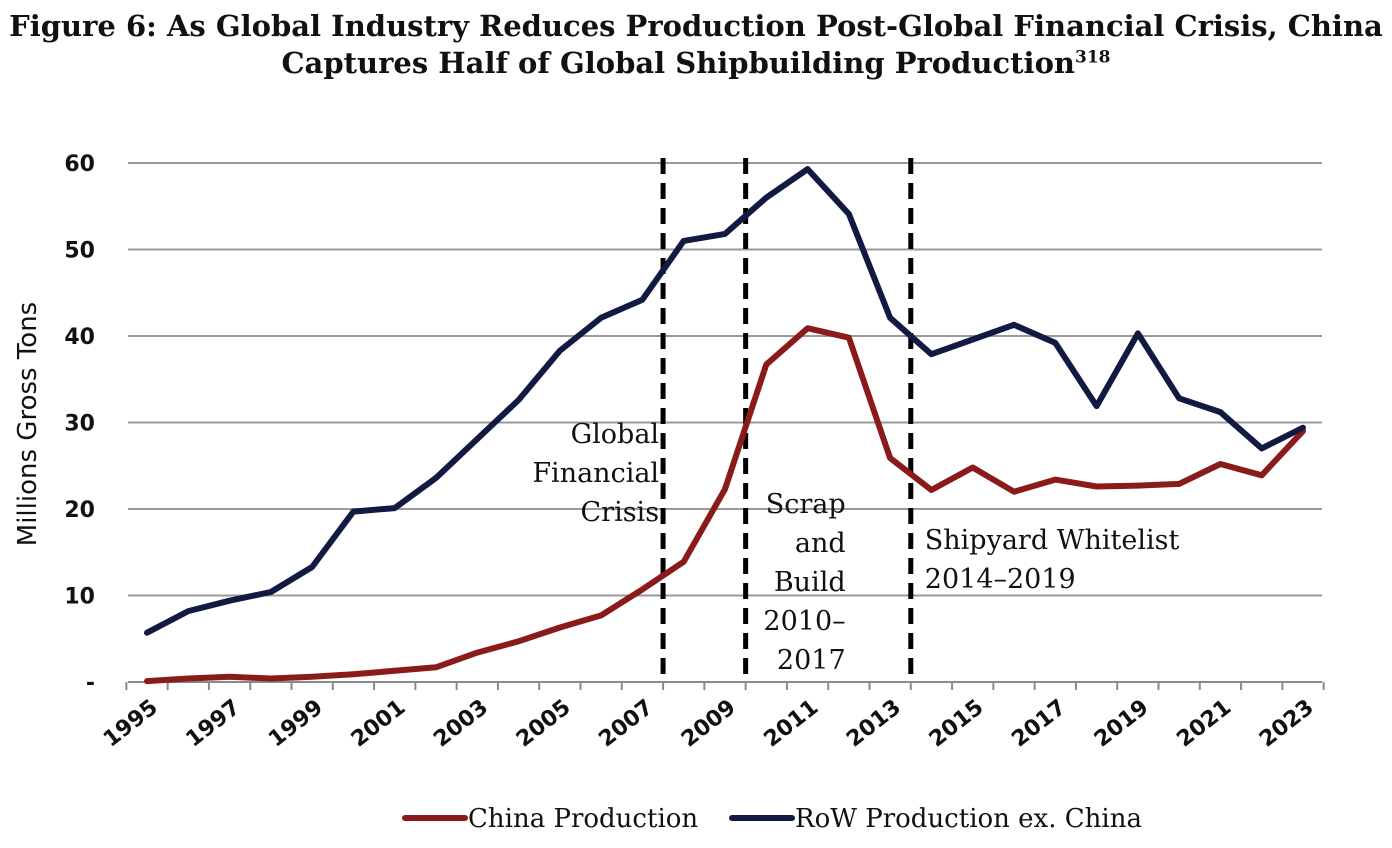  I want to click on annotation-text: 2014–2019, so click(1000, 579).